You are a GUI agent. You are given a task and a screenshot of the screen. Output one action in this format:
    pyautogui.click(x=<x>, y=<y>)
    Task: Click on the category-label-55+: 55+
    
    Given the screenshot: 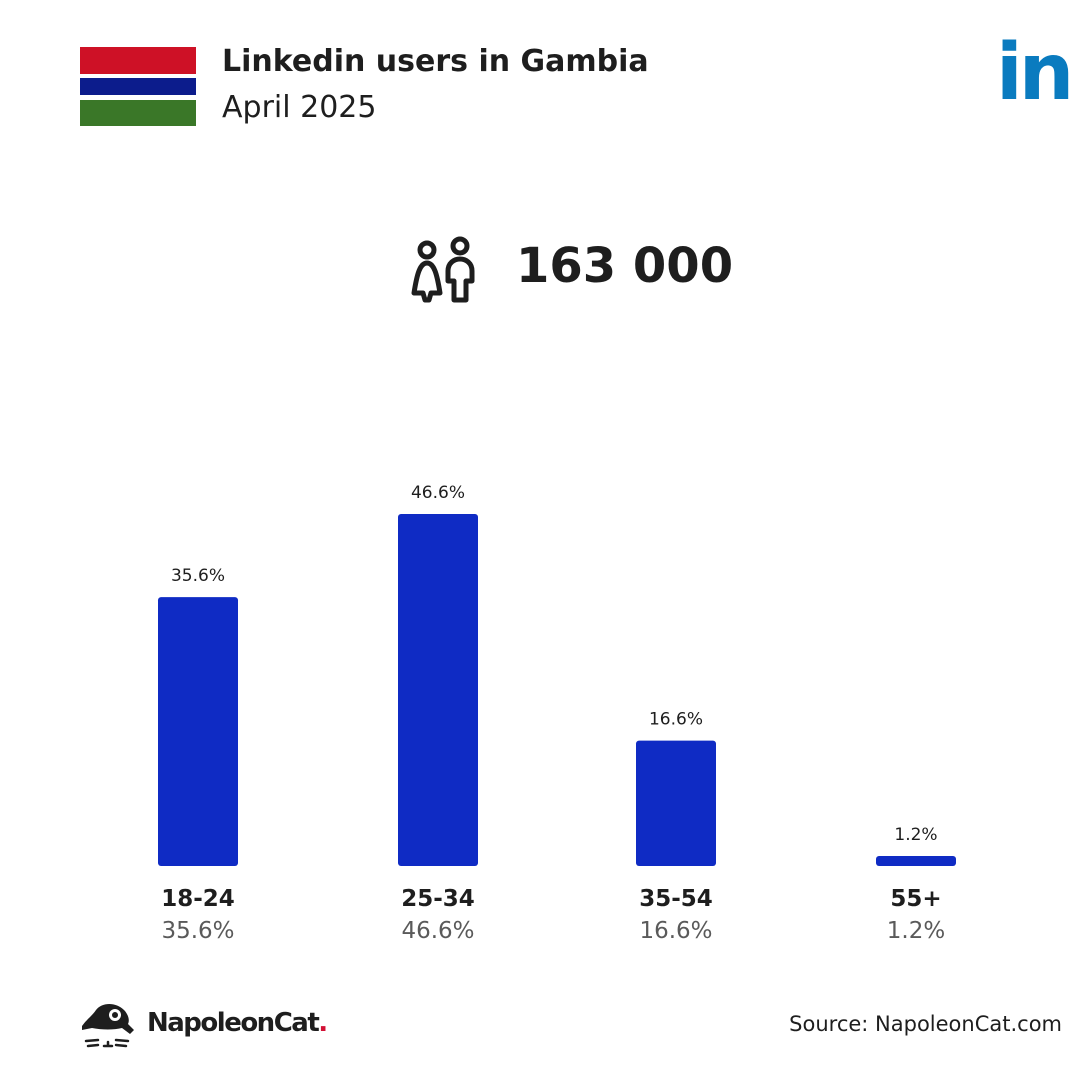 What is the action you would take?
    pyautogui.click(x=915, y=899)
    